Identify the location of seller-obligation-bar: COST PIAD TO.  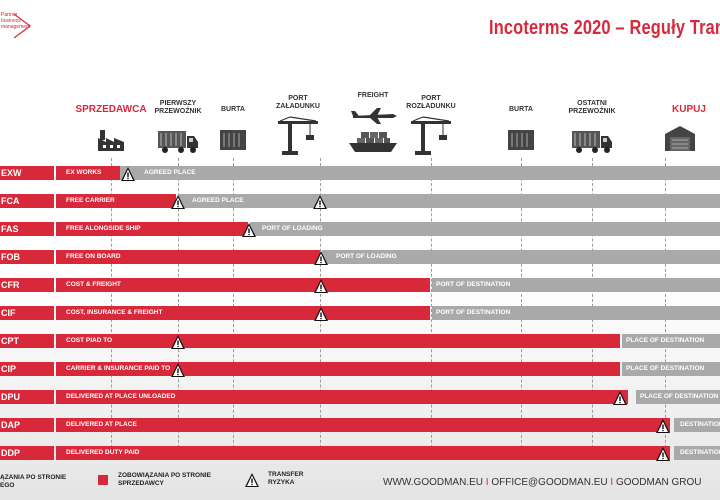
(338, 341).